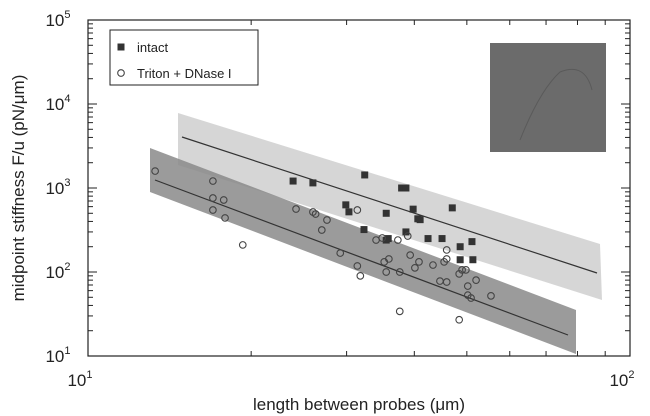 This screenshot has width=650, height=416. I want to click on inset-image, so click(548, 97).